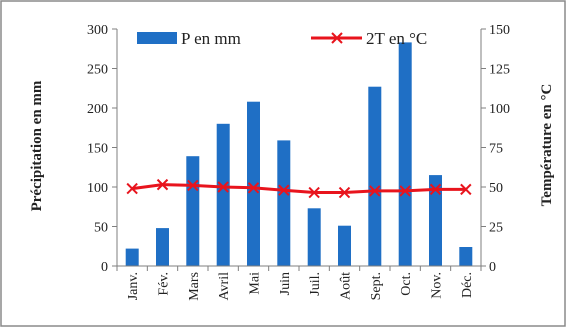 The image size is (566, 327). I want to click on x-category-label: Mai, so click(255, 283).